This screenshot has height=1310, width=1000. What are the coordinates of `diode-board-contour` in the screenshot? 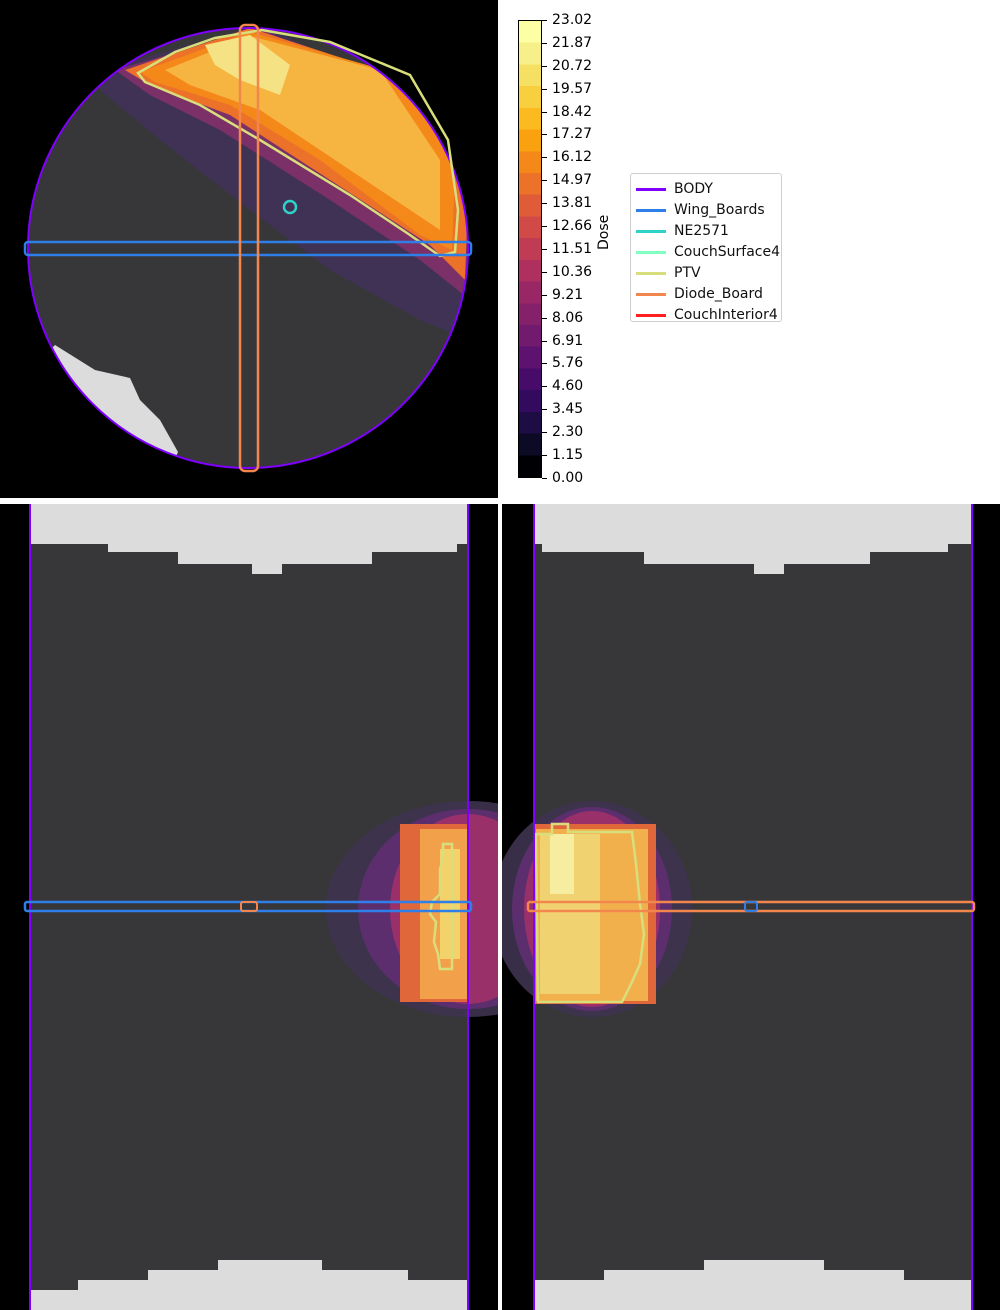 It's located at (249, 248).